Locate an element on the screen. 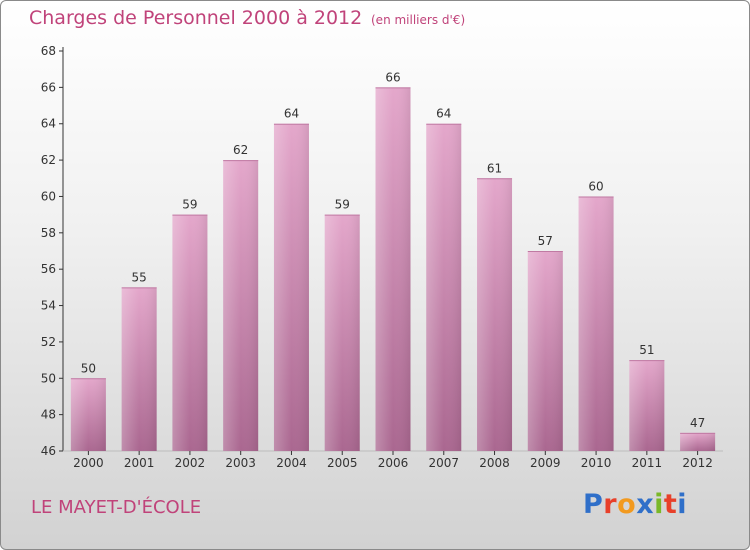  x-tick-label: 2009 is located at coordinates (545, 463).